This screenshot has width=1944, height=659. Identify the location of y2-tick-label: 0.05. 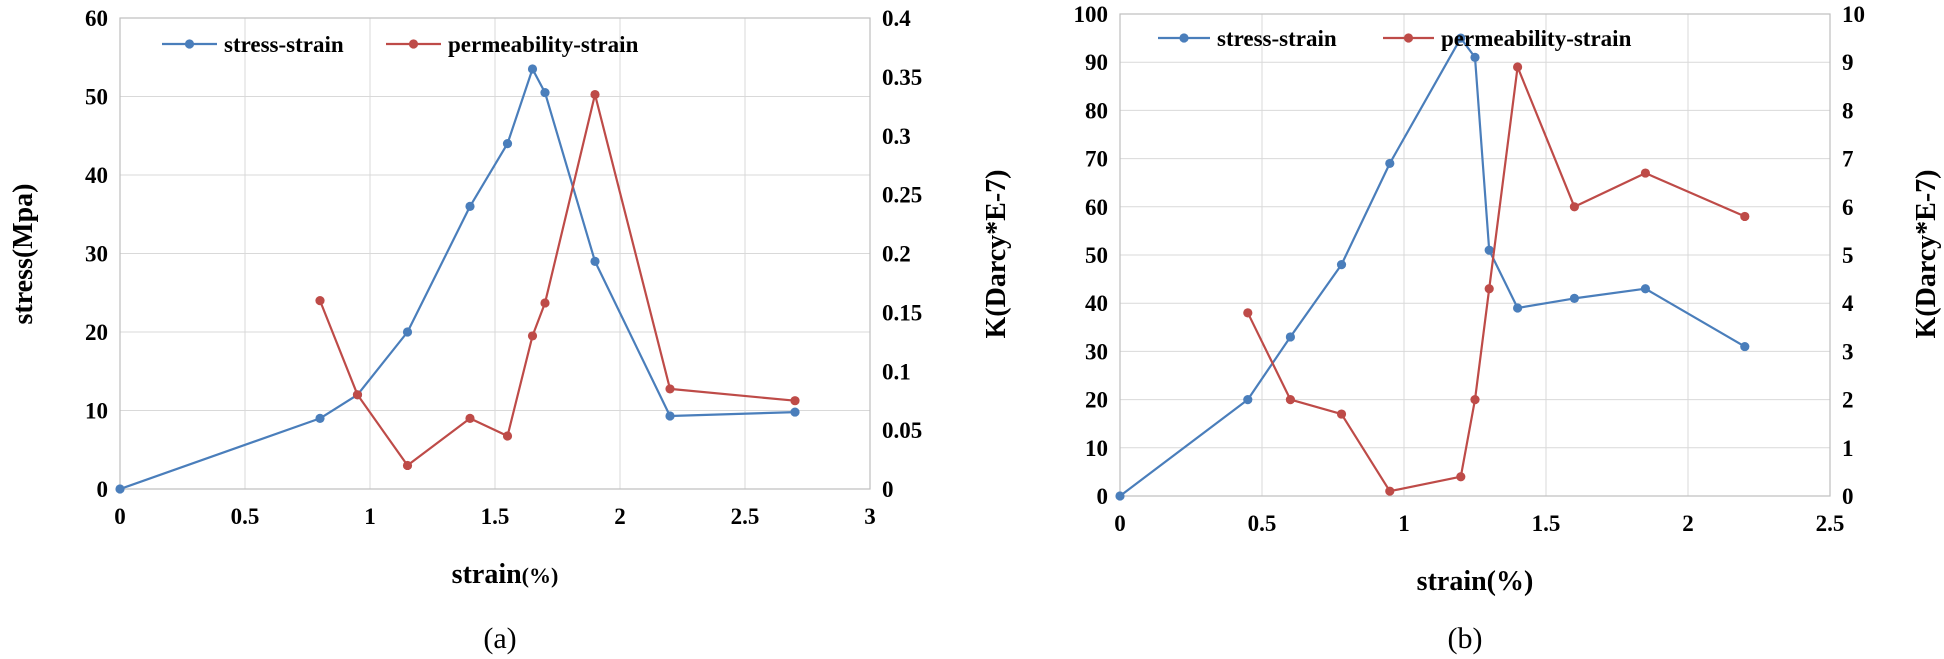
(902, 430).